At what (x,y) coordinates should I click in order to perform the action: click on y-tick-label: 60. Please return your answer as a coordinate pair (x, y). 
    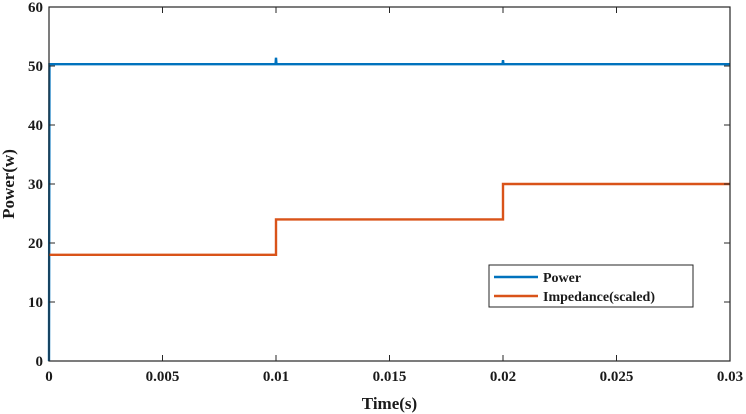
    Looking at the image, I should click on (35, 8).